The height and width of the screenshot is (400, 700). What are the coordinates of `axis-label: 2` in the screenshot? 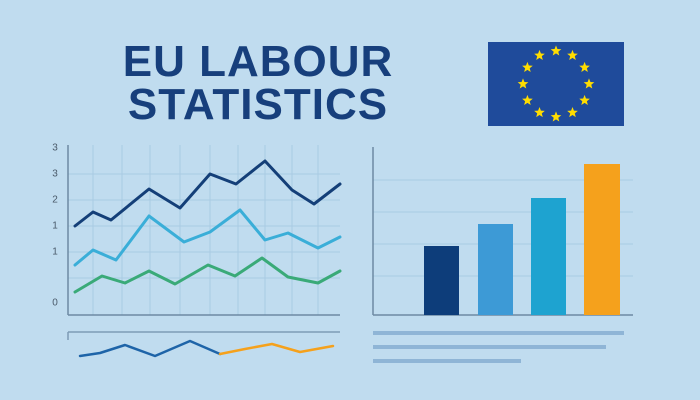 It's located at (55, 200).